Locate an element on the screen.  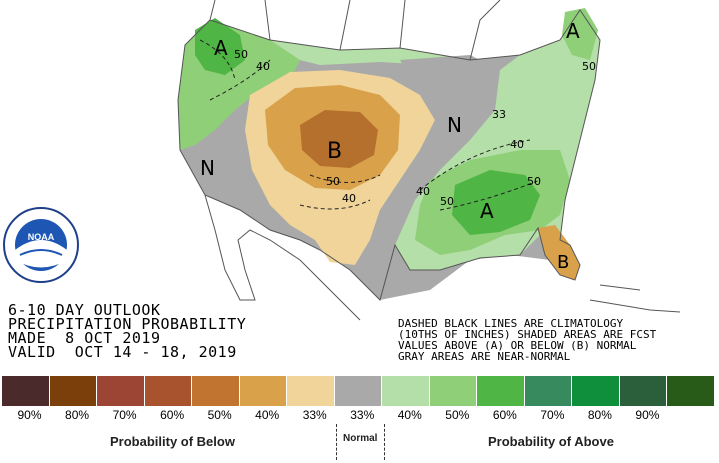
above-region-northwest-core is located at coordinates (220, 46).